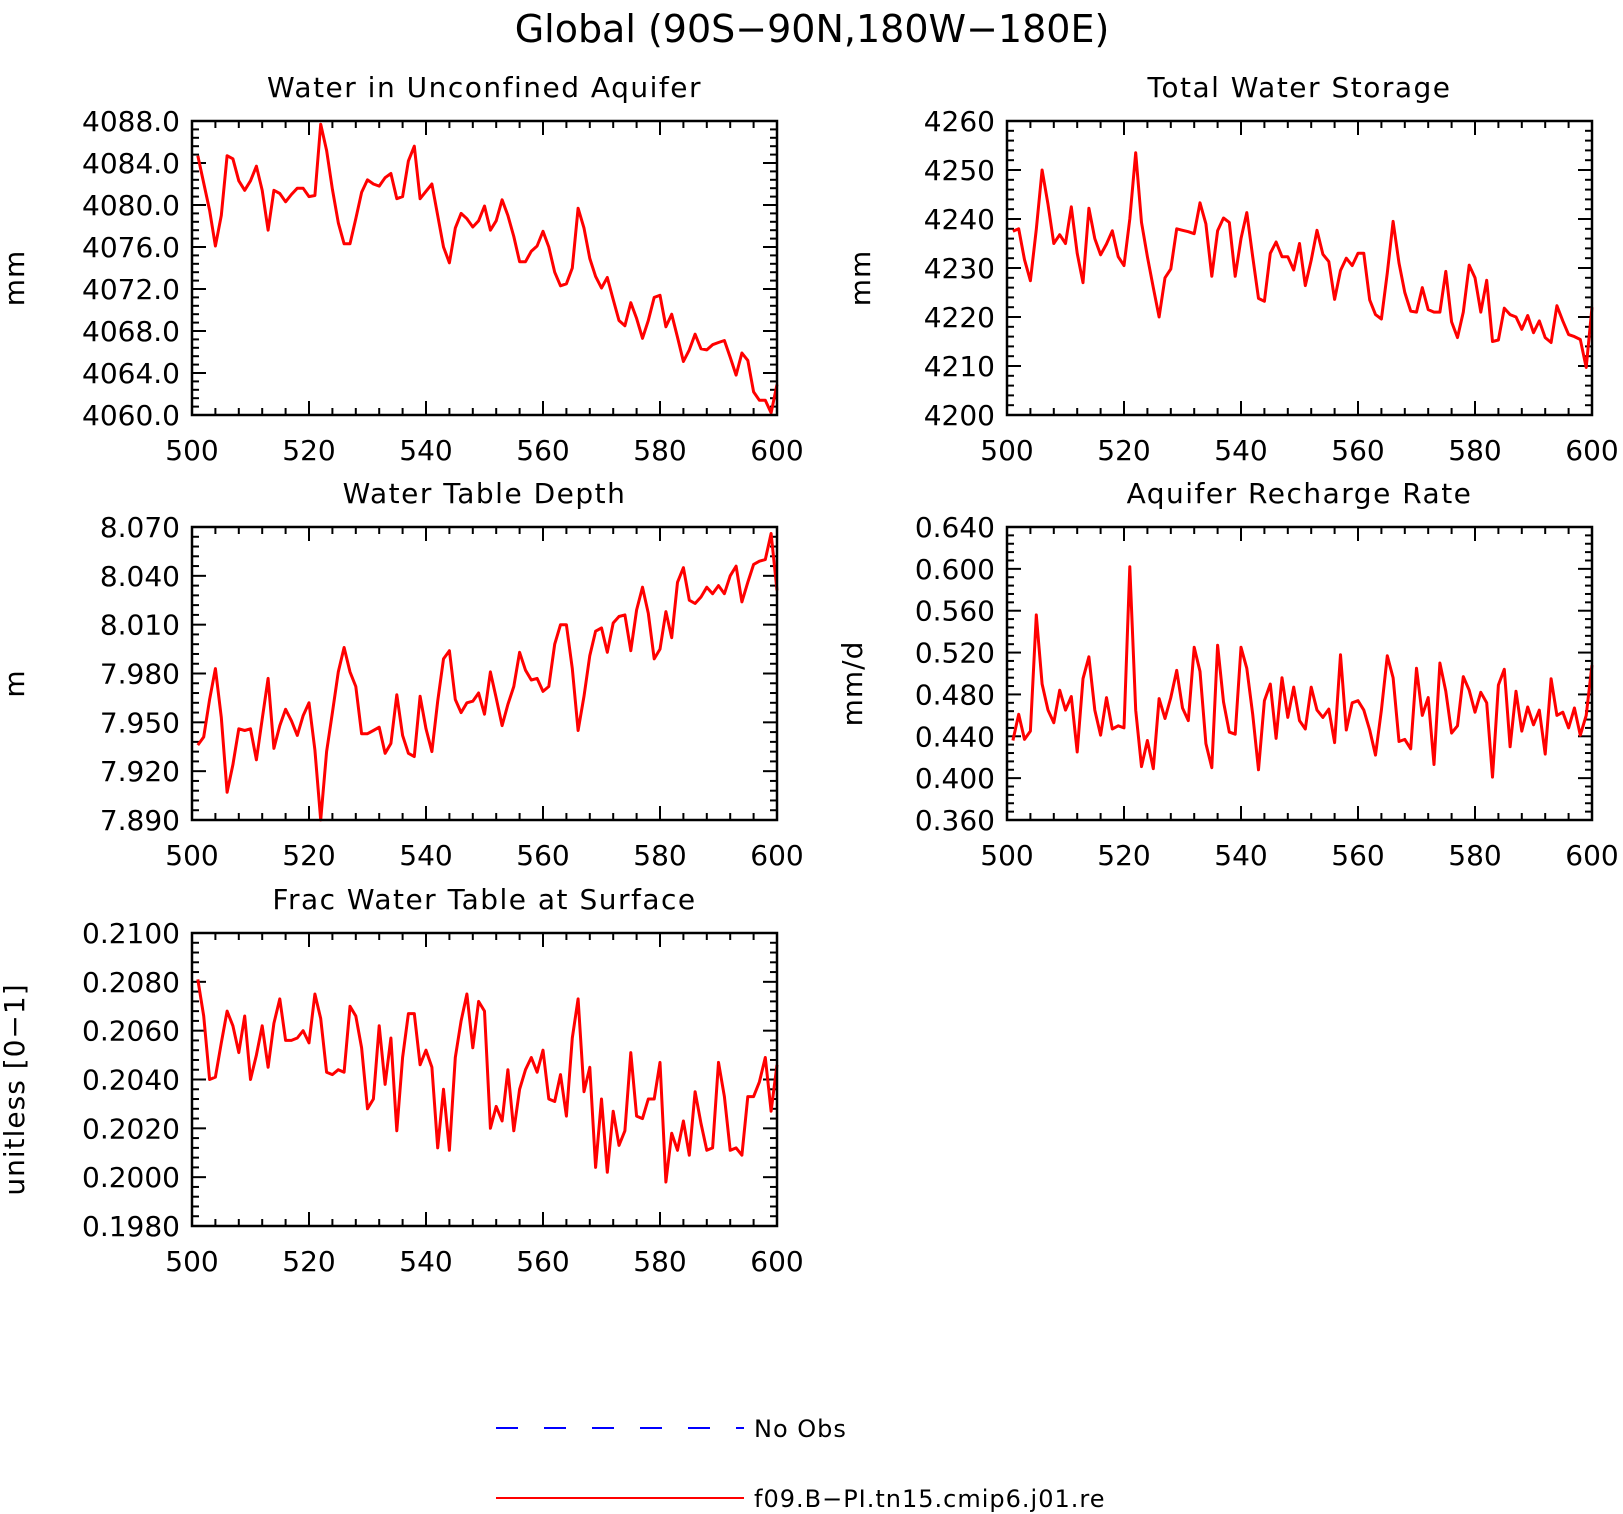  What do you see at coordinates (15, 1089) in the screenshot?
I see `y-axis-label: unitless [0−1]` at bounding box center [15, 1089].